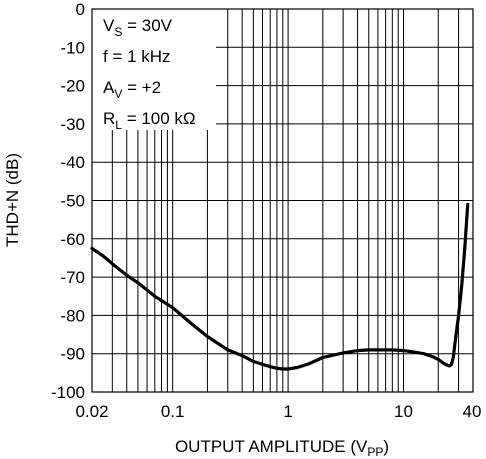  I want to click on x-axis-label-main: OUTPUT AMPLITUDE (V, so click(271, 446).